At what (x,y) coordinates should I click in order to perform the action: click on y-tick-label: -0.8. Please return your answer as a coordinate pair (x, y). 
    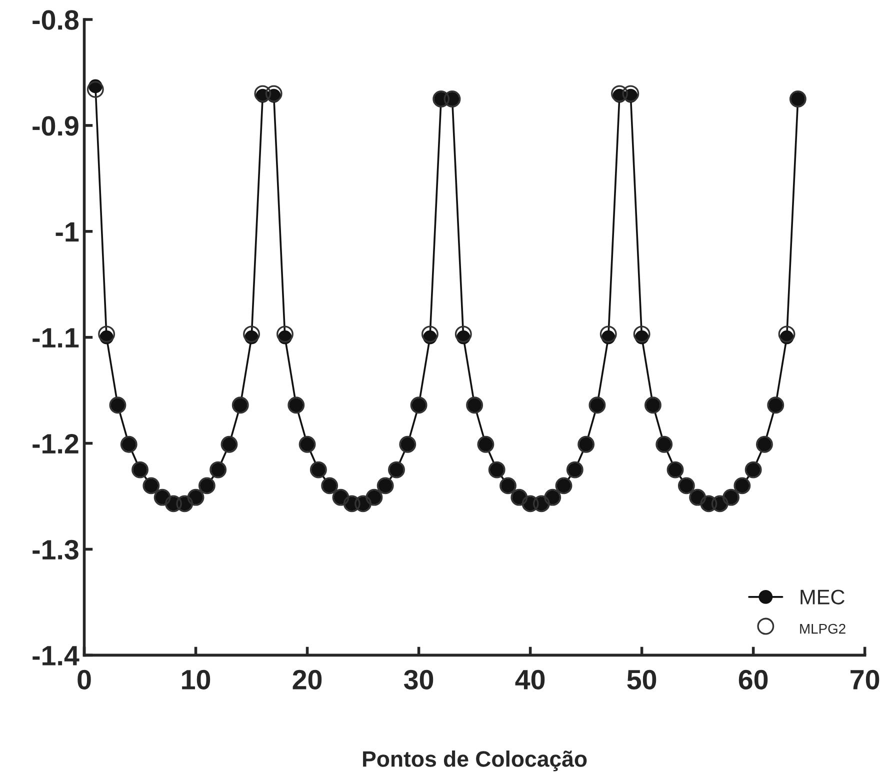
    Looking at the image, I should click on (55, 20).